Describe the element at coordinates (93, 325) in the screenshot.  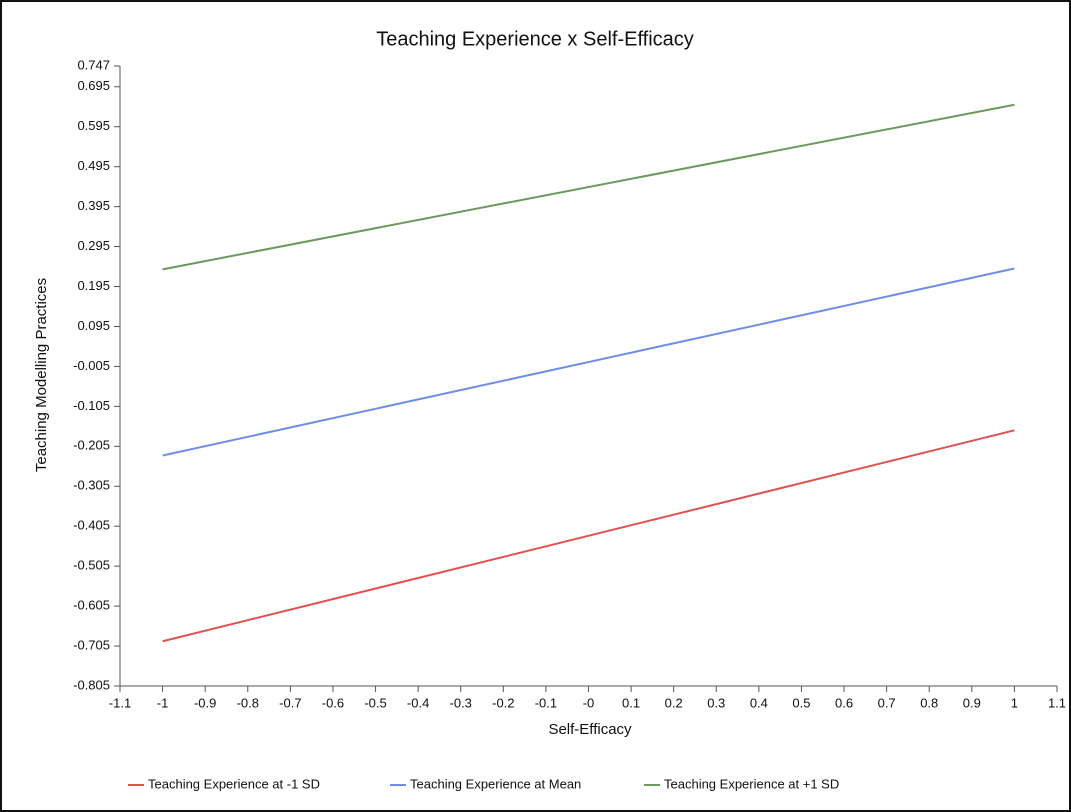
I see `y-tick-label: 0.095` at that location.